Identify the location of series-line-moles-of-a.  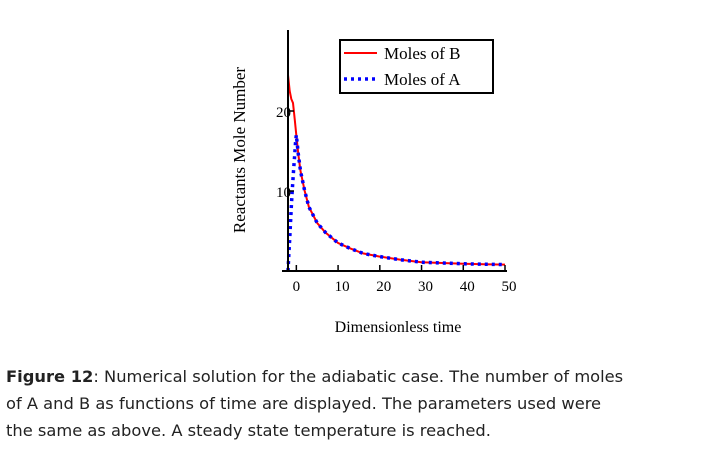
(396, 203).